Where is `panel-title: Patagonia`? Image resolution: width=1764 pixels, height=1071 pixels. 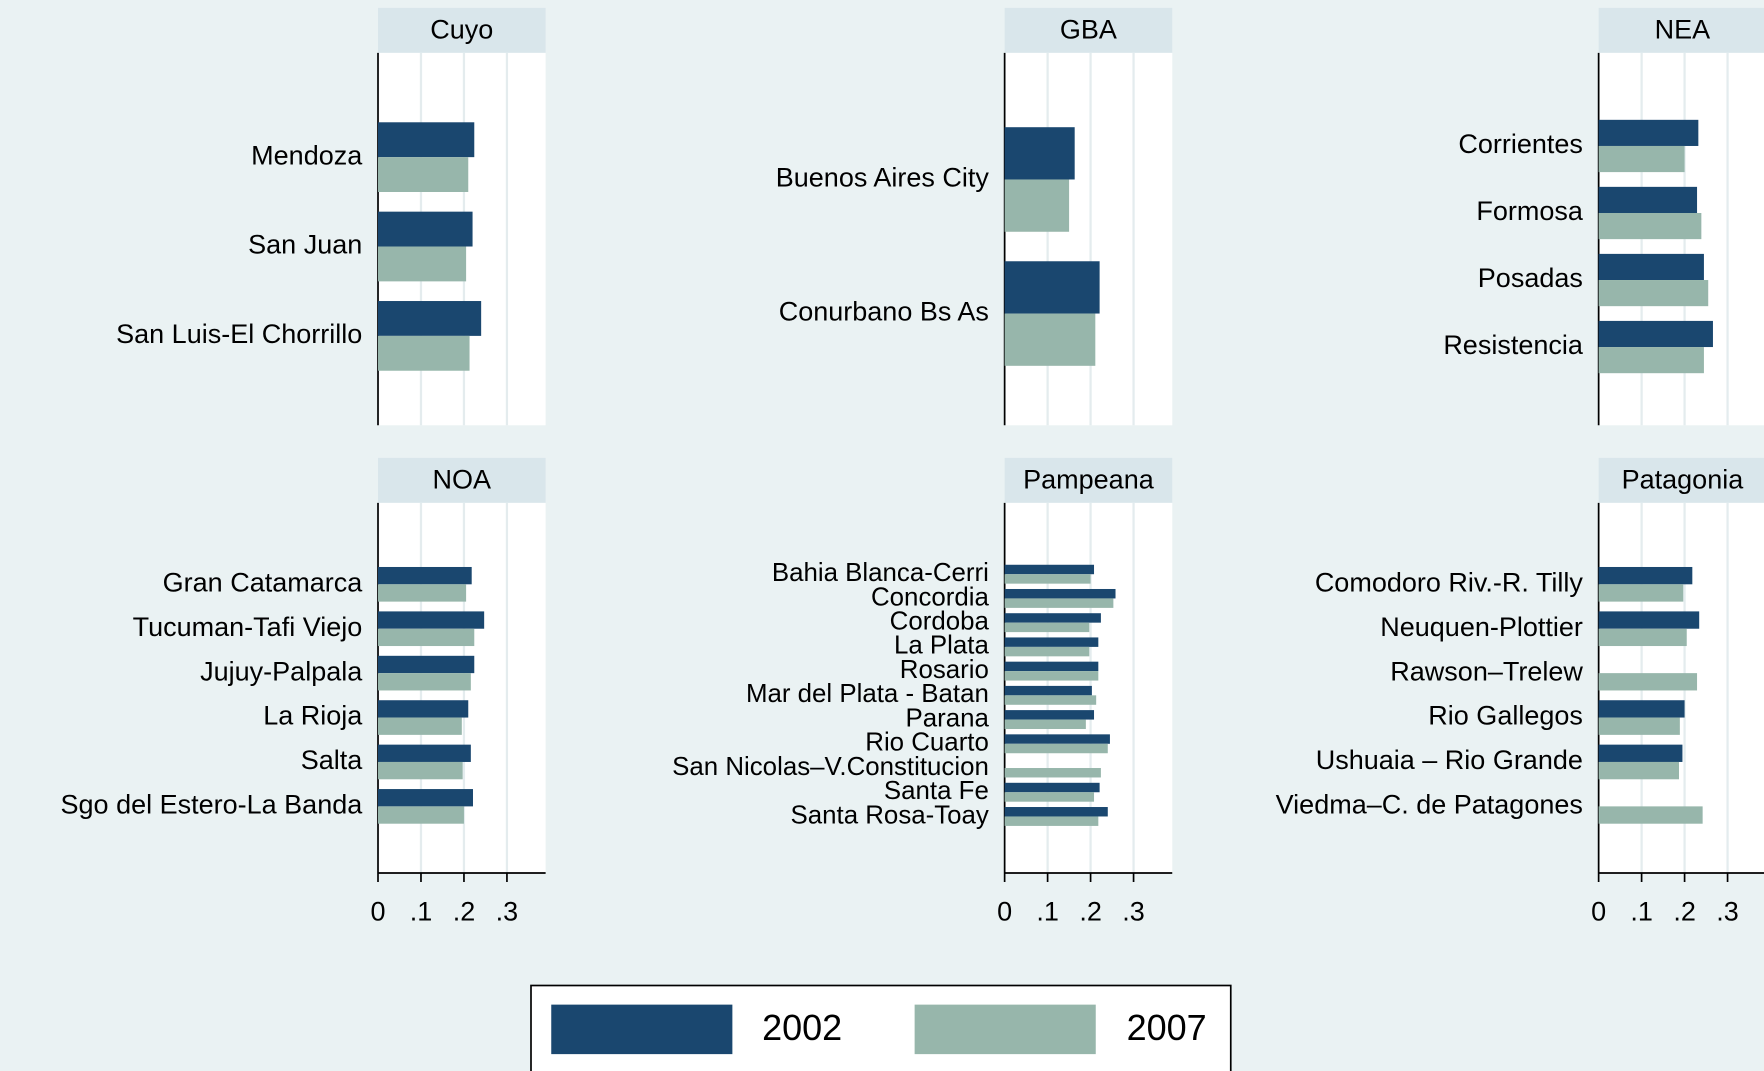
panel-title: Patagonia is located at coordinates (1683, 480).